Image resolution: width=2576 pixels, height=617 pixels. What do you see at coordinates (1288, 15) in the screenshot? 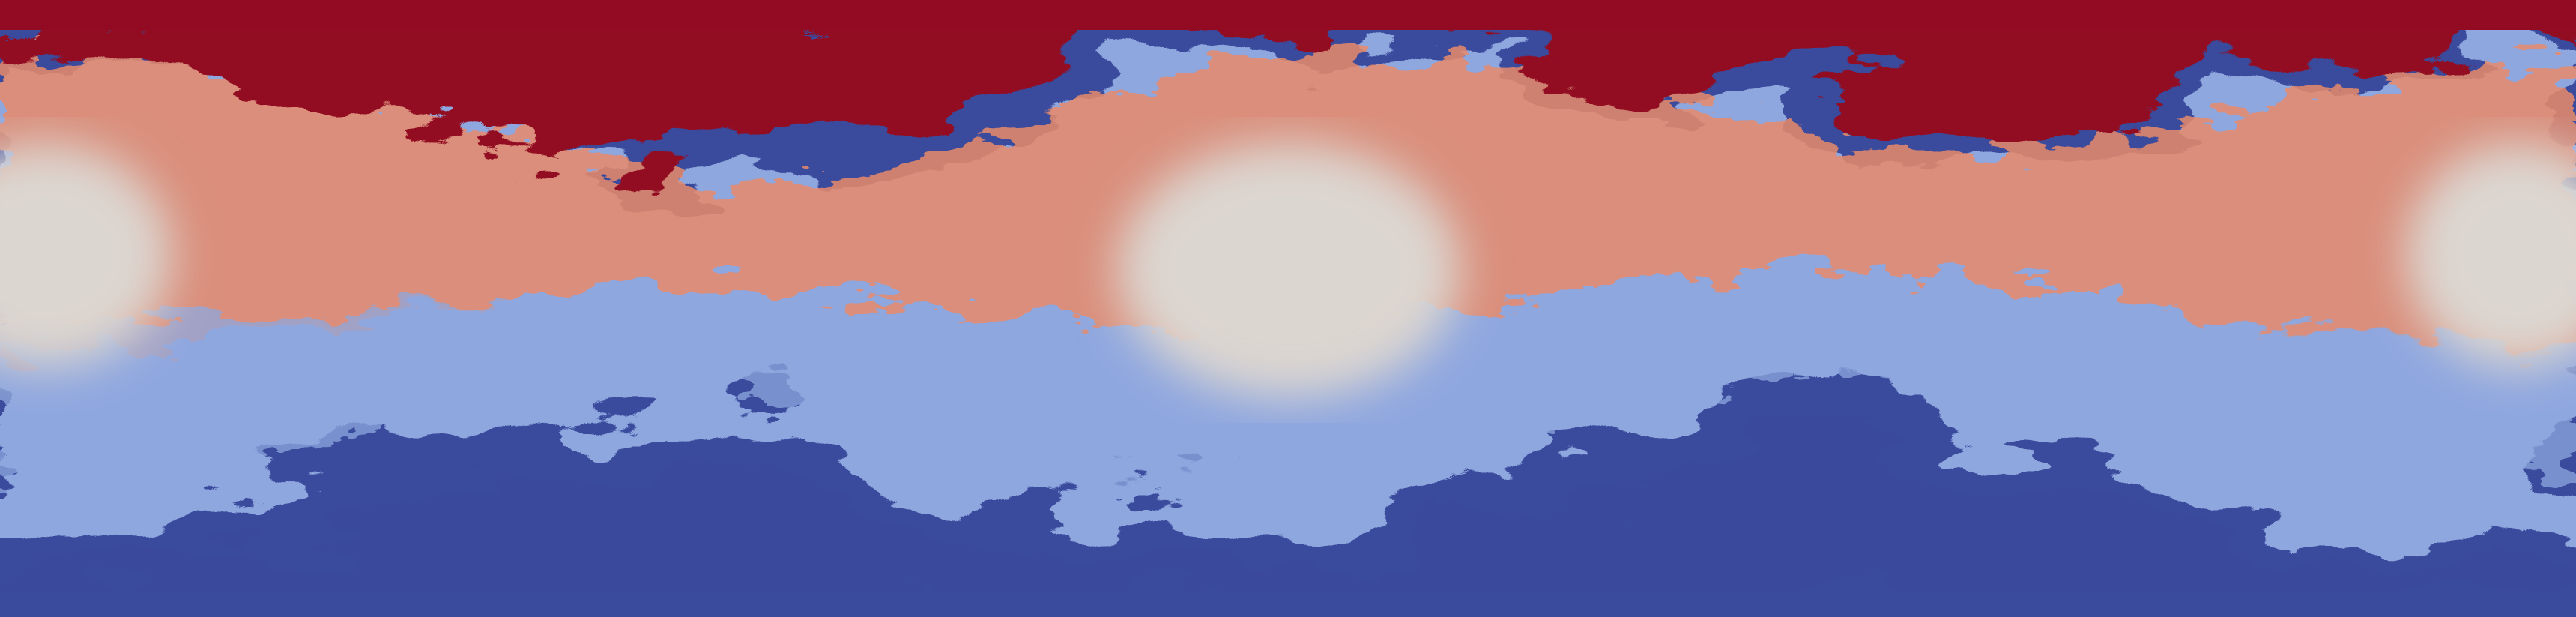
I see `hot-layer-top` at bounding box center [1288, 15].